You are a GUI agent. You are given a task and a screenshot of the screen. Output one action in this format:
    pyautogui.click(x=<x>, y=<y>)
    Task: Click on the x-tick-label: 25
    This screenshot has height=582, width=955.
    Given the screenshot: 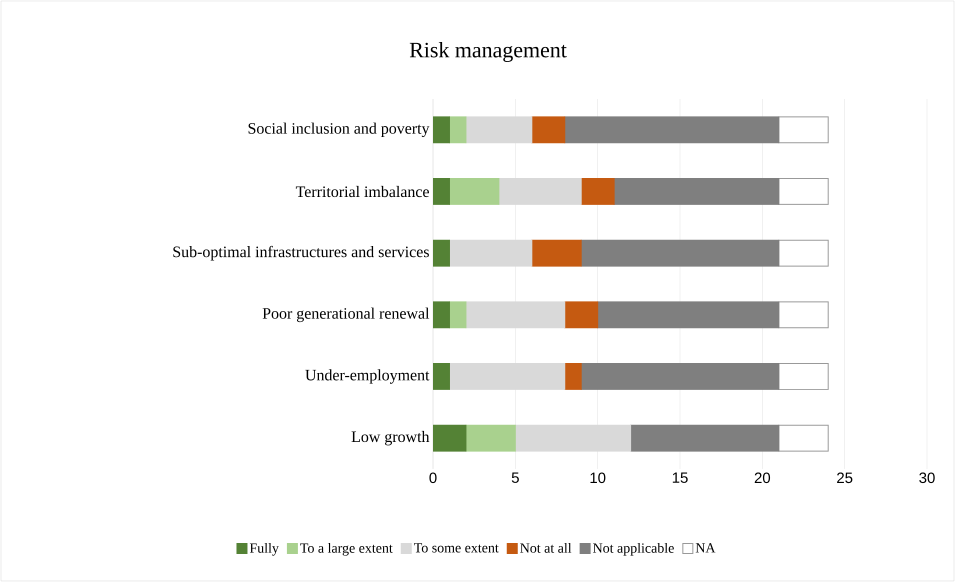 What is the action you would take?
    pyautogui.click(x=844, y=478)
    